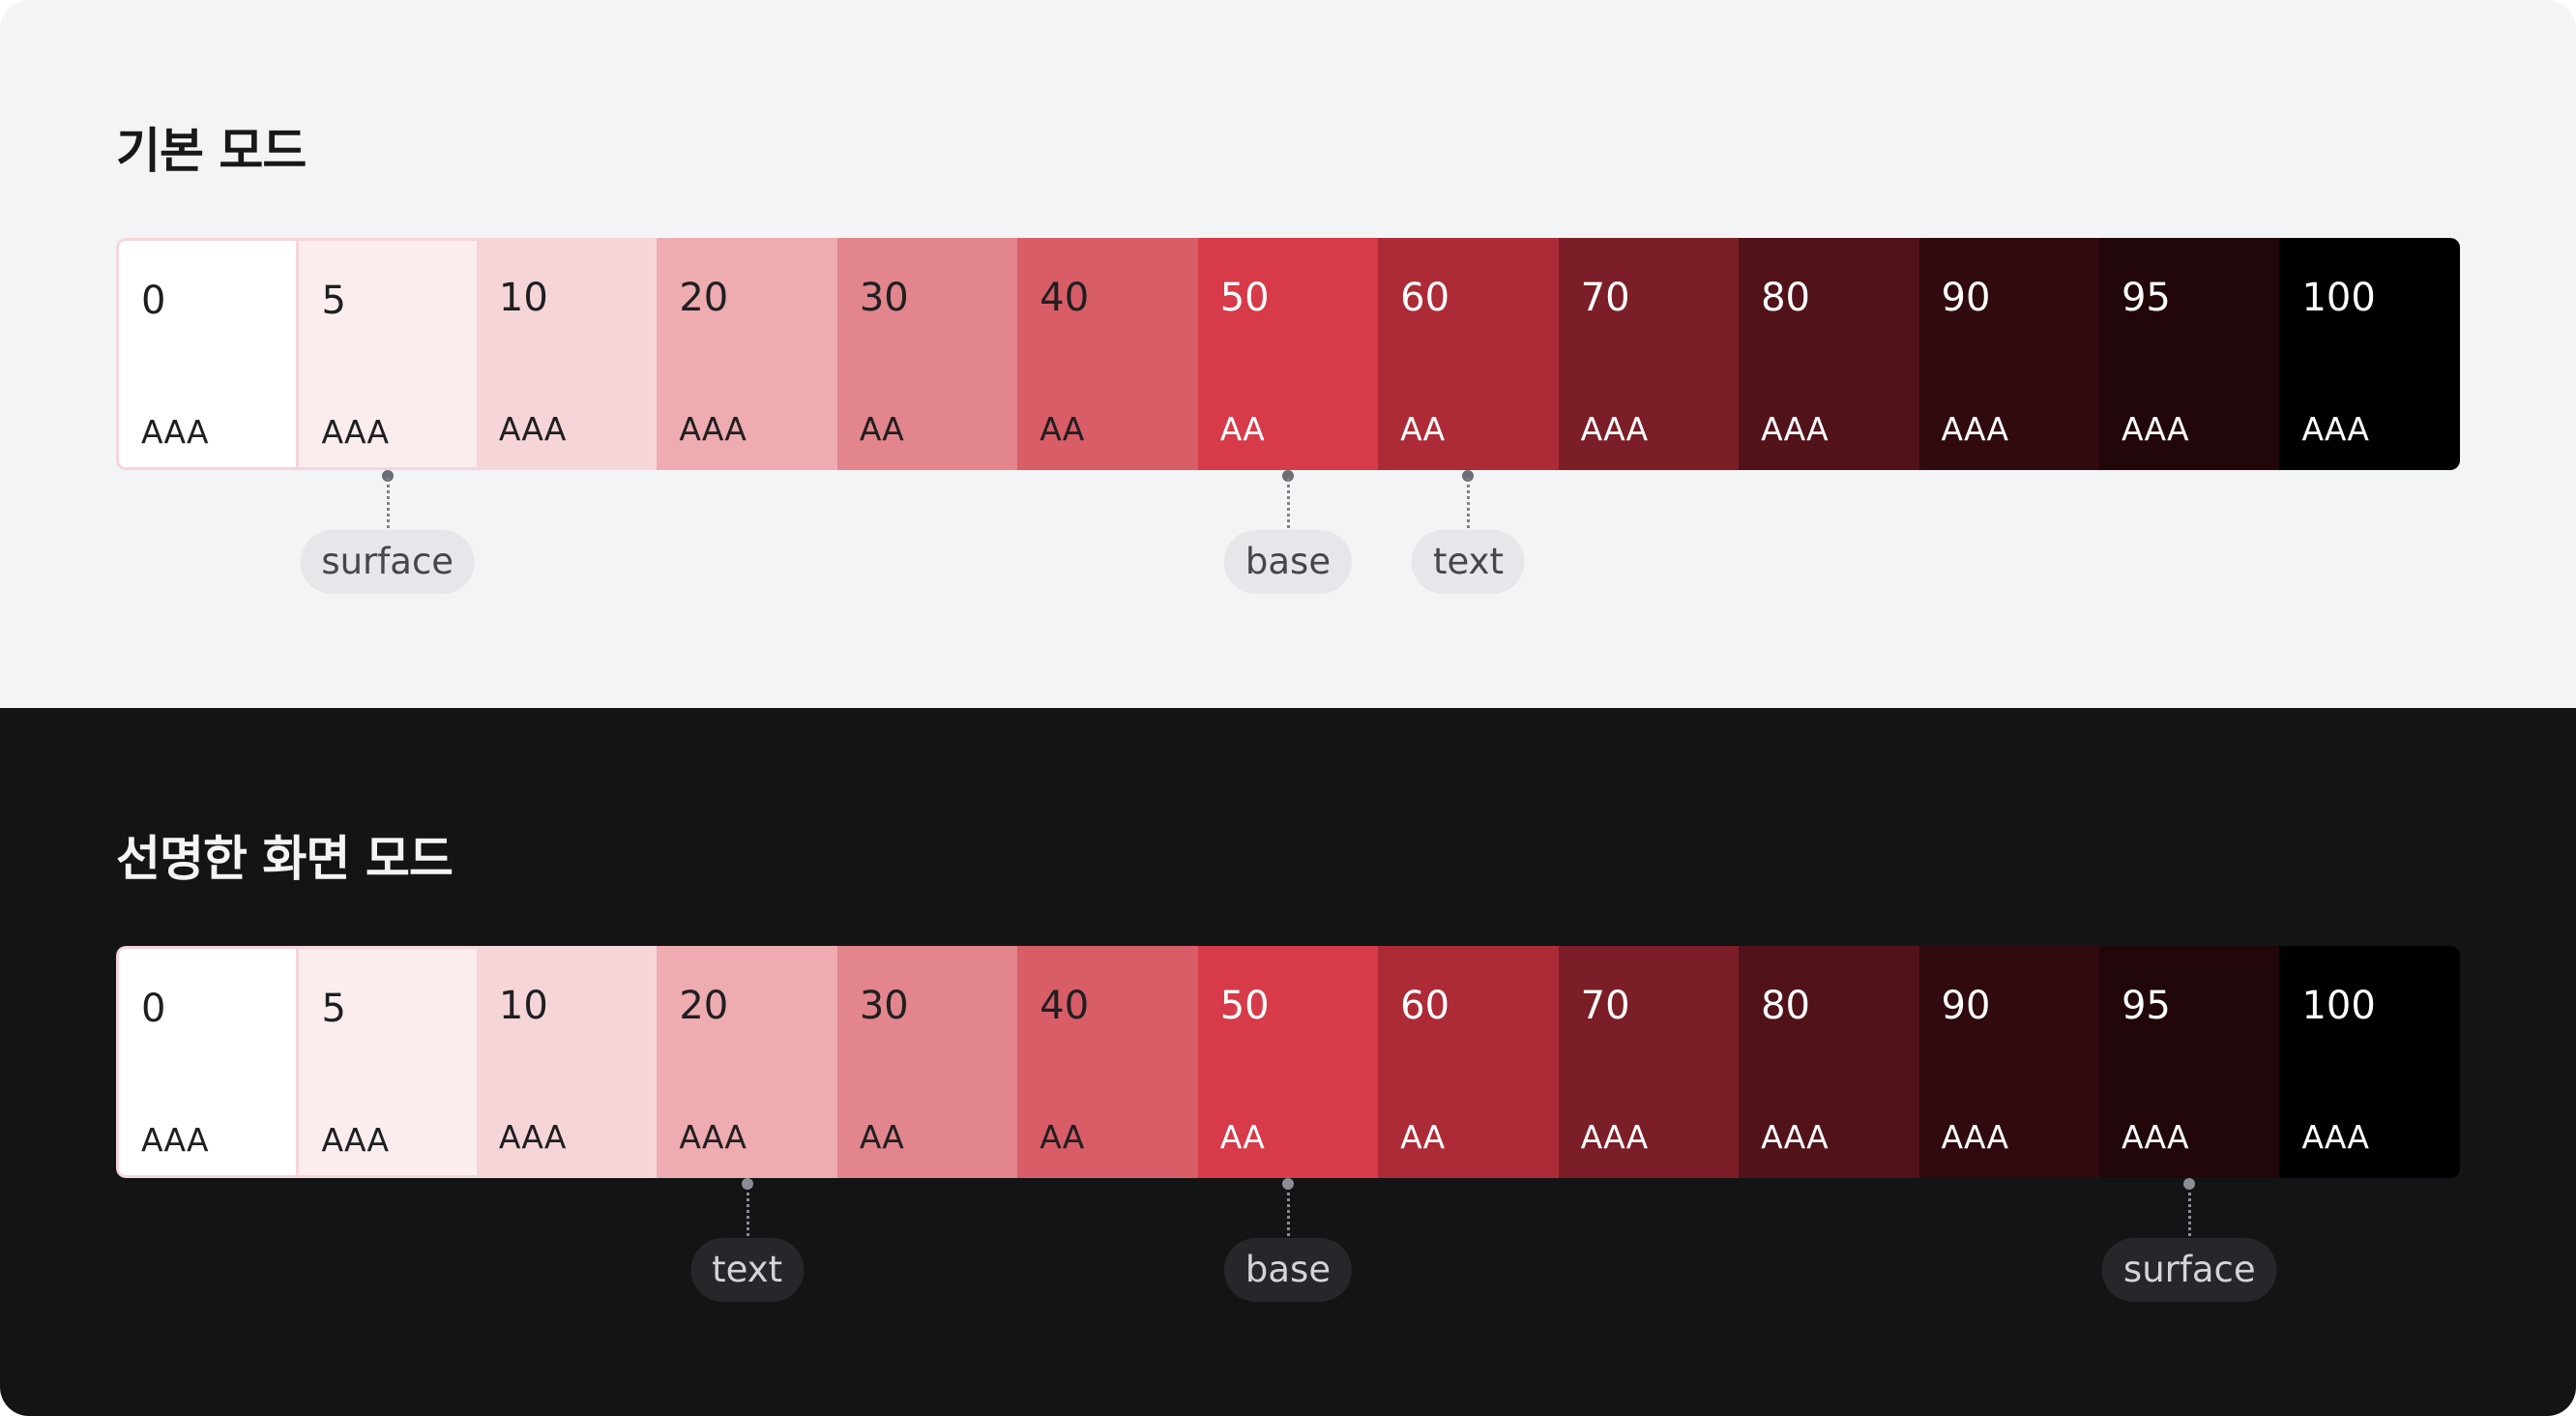 Image resolution: width=2576 pixels, height=1416 pixels. I want to click on light-mode-title: 기본 모드, so click(211, 151).